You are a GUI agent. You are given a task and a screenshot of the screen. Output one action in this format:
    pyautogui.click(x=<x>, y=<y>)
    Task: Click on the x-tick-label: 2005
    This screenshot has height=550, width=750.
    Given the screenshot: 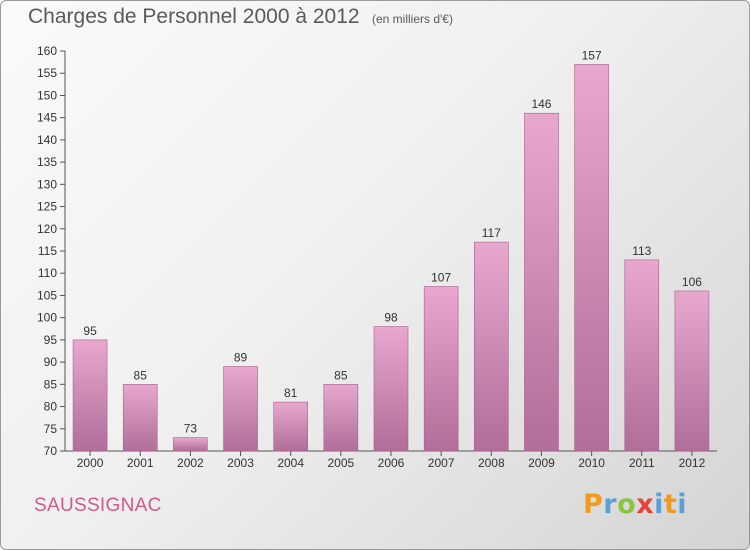 What is the action you would take?
    pyautogui.click(x=340, y=463)
    